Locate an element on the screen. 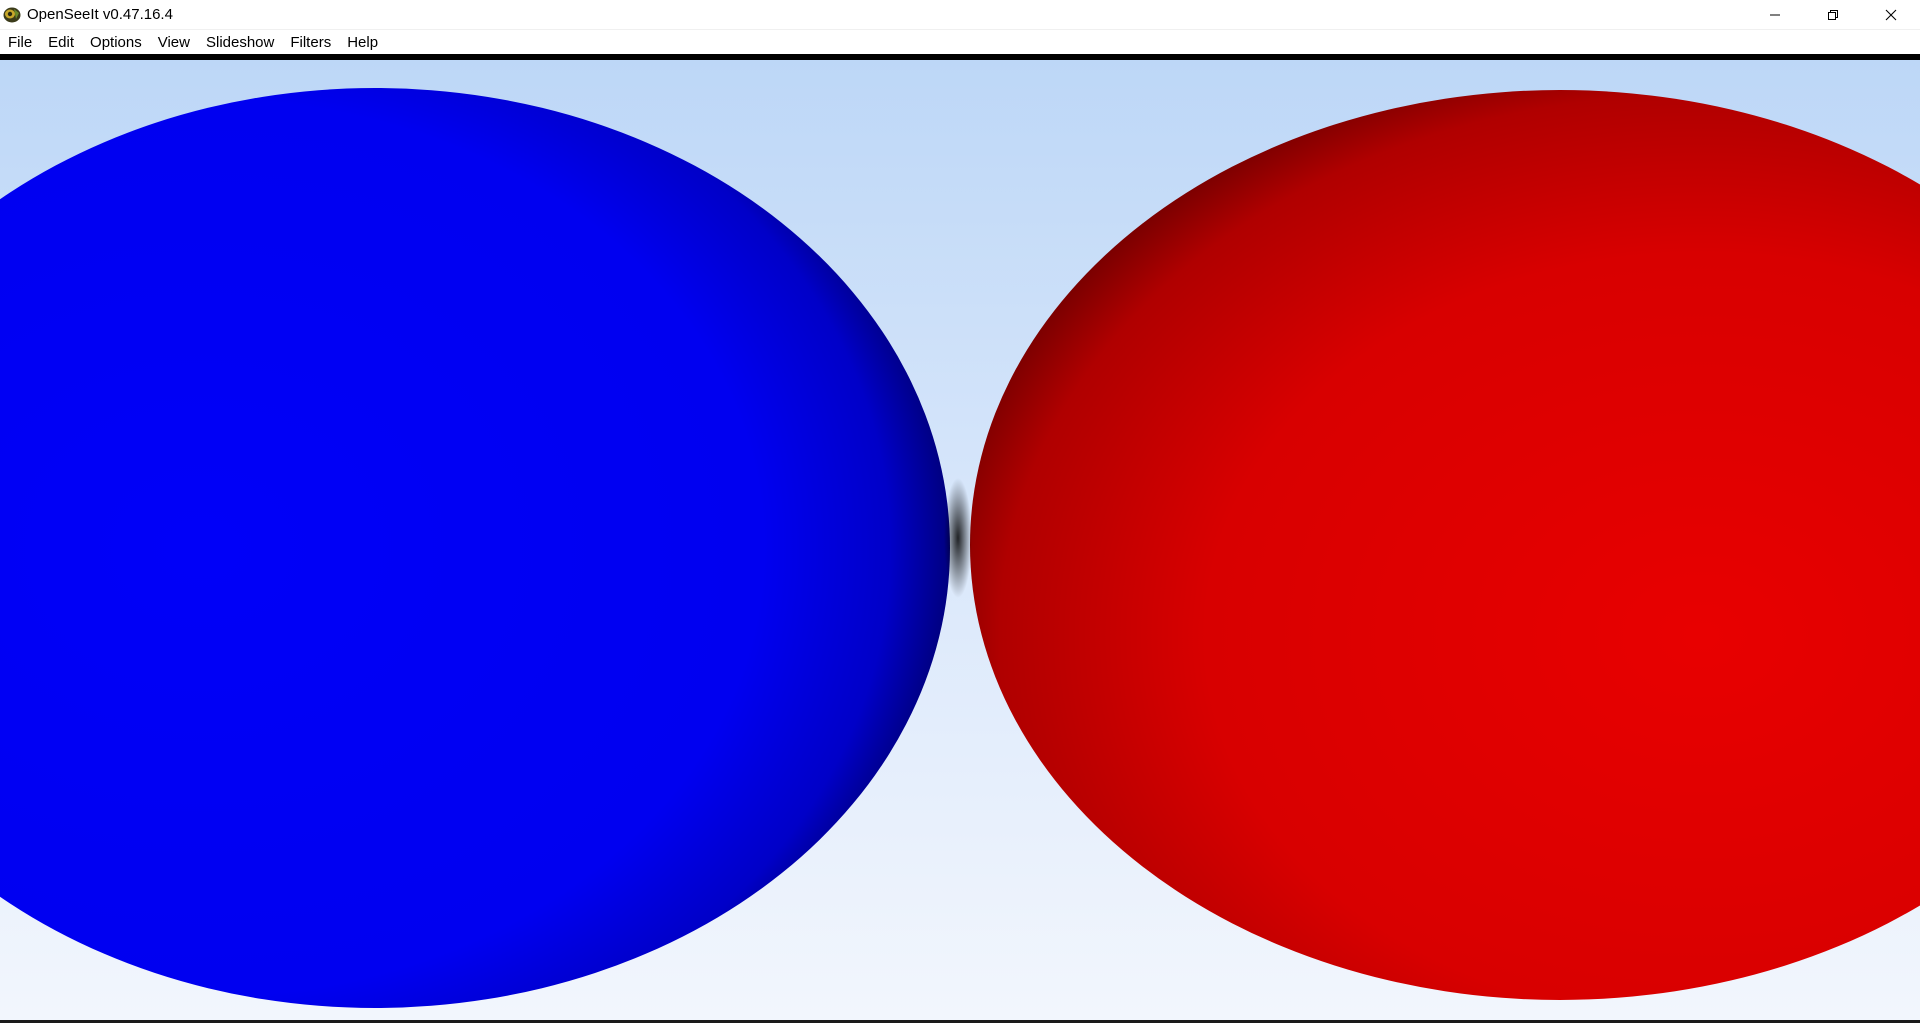  menu-view: View is located at coordinates (173, 42).